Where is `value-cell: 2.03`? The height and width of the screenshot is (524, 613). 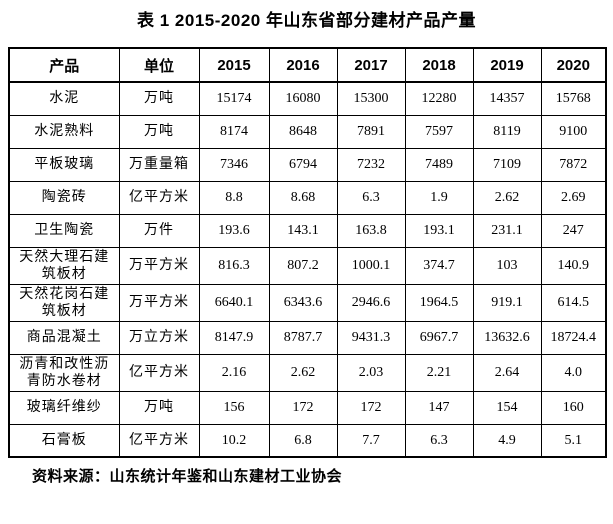 value-cell: 2.03 is located at coordinates (371, 372).